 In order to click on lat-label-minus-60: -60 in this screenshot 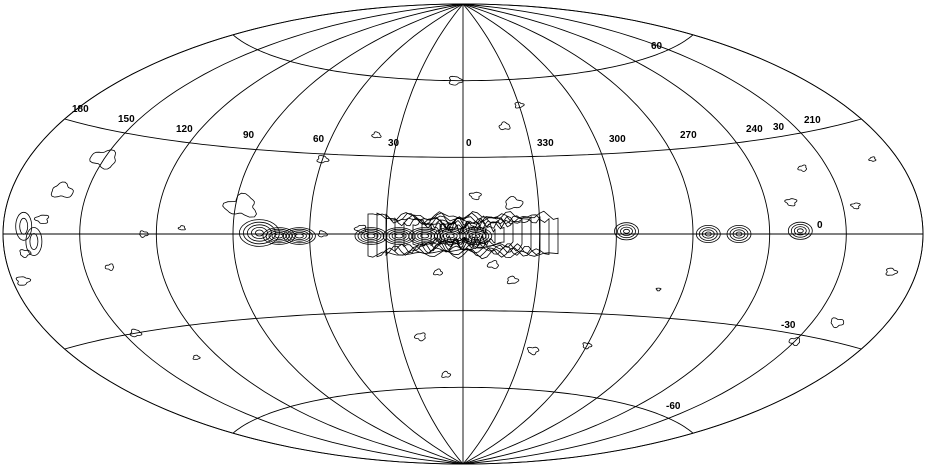, I will do `click(673, 406)`.